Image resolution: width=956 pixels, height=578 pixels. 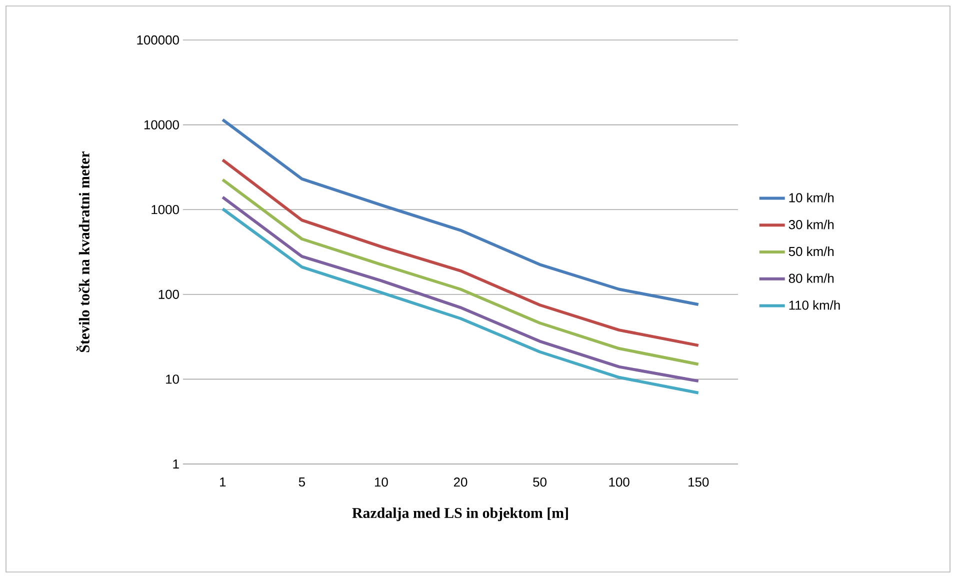 What do you see at coordinates (619, 482) in the screenshot?
I see `x-tick-label: 100` at bounding box center [619, 482].